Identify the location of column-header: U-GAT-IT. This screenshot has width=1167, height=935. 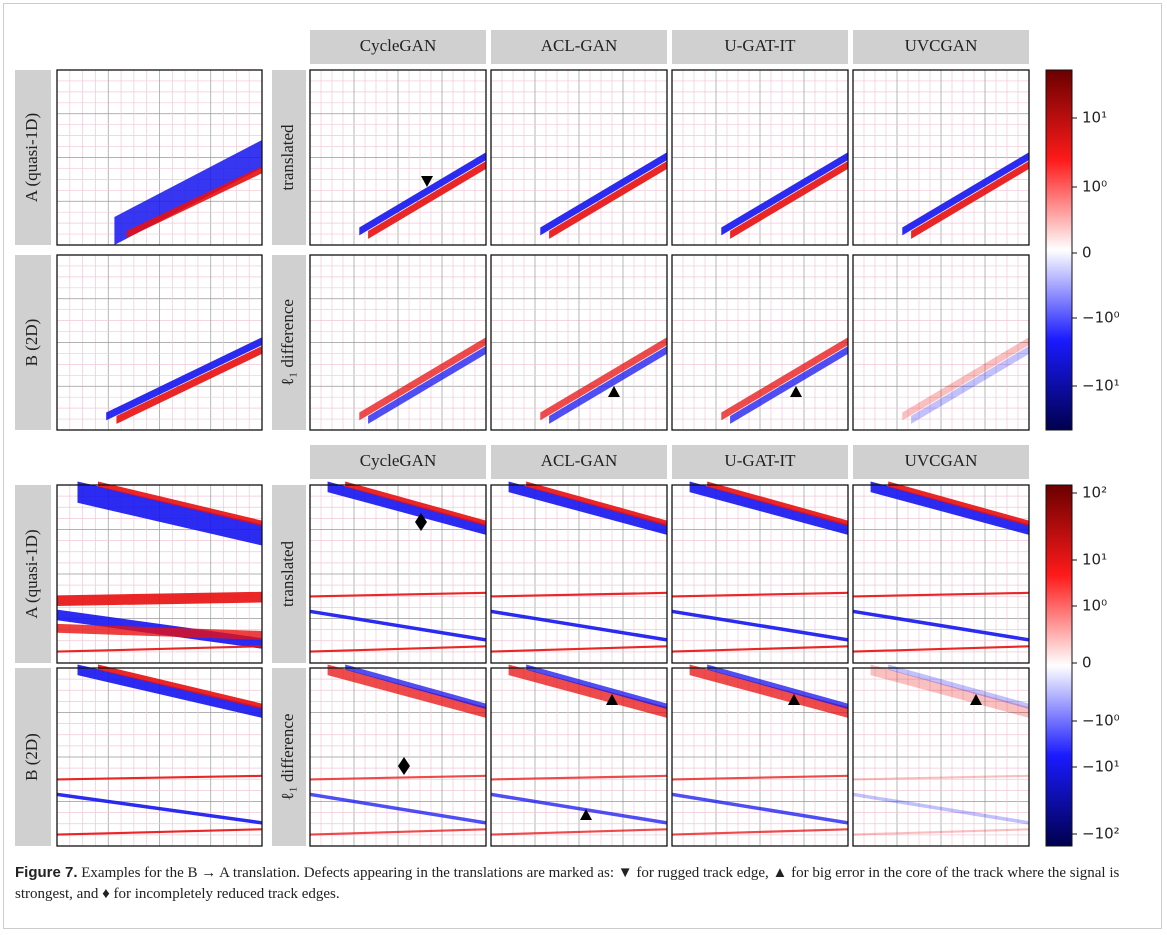
(760, 45).